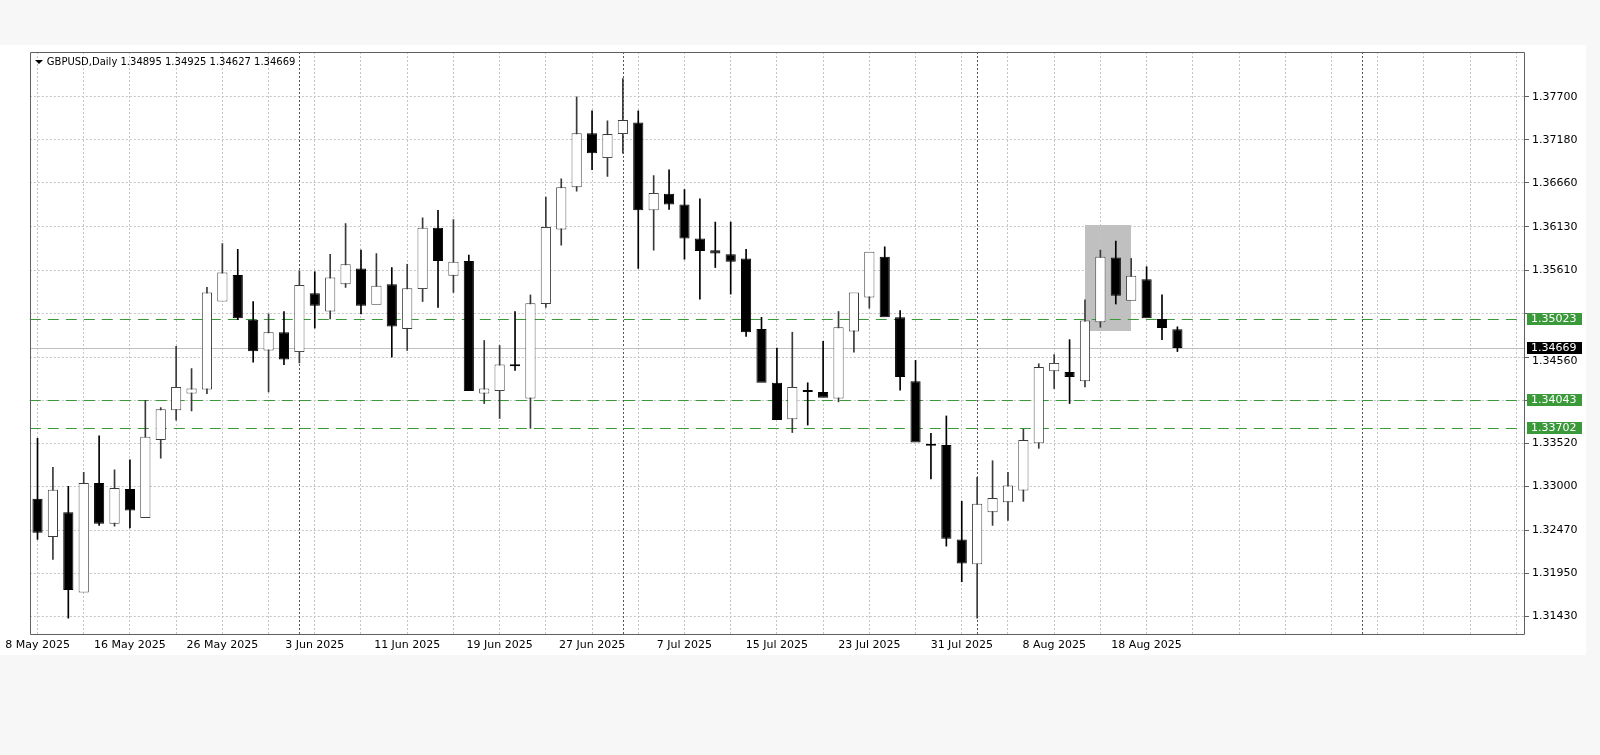 The image size is (1600, 755). I want to click on y-tick-label: 1.36660, so click(1555, 182).